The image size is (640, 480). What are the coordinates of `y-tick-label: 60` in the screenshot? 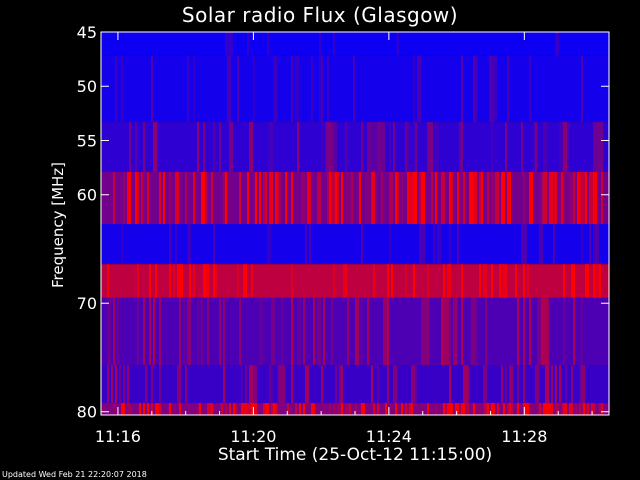 It's located at (87, 195).